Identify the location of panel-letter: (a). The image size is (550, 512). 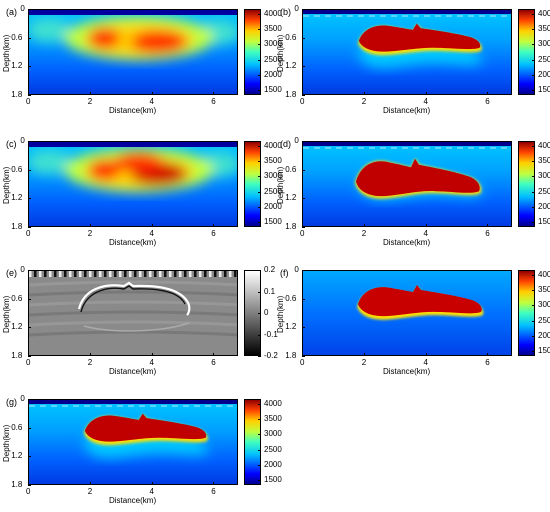
(11, 12).